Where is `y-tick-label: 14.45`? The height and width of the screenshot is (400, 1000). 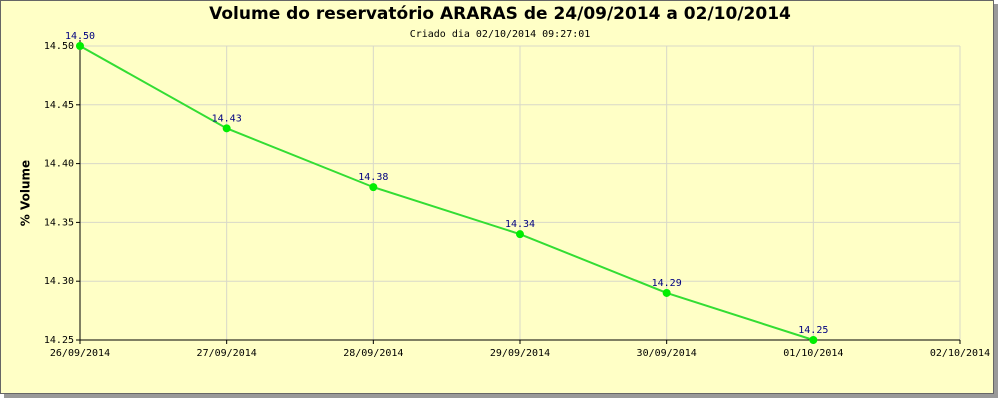 y-tick-label: 14.45 is located at coordinates (59, 105).